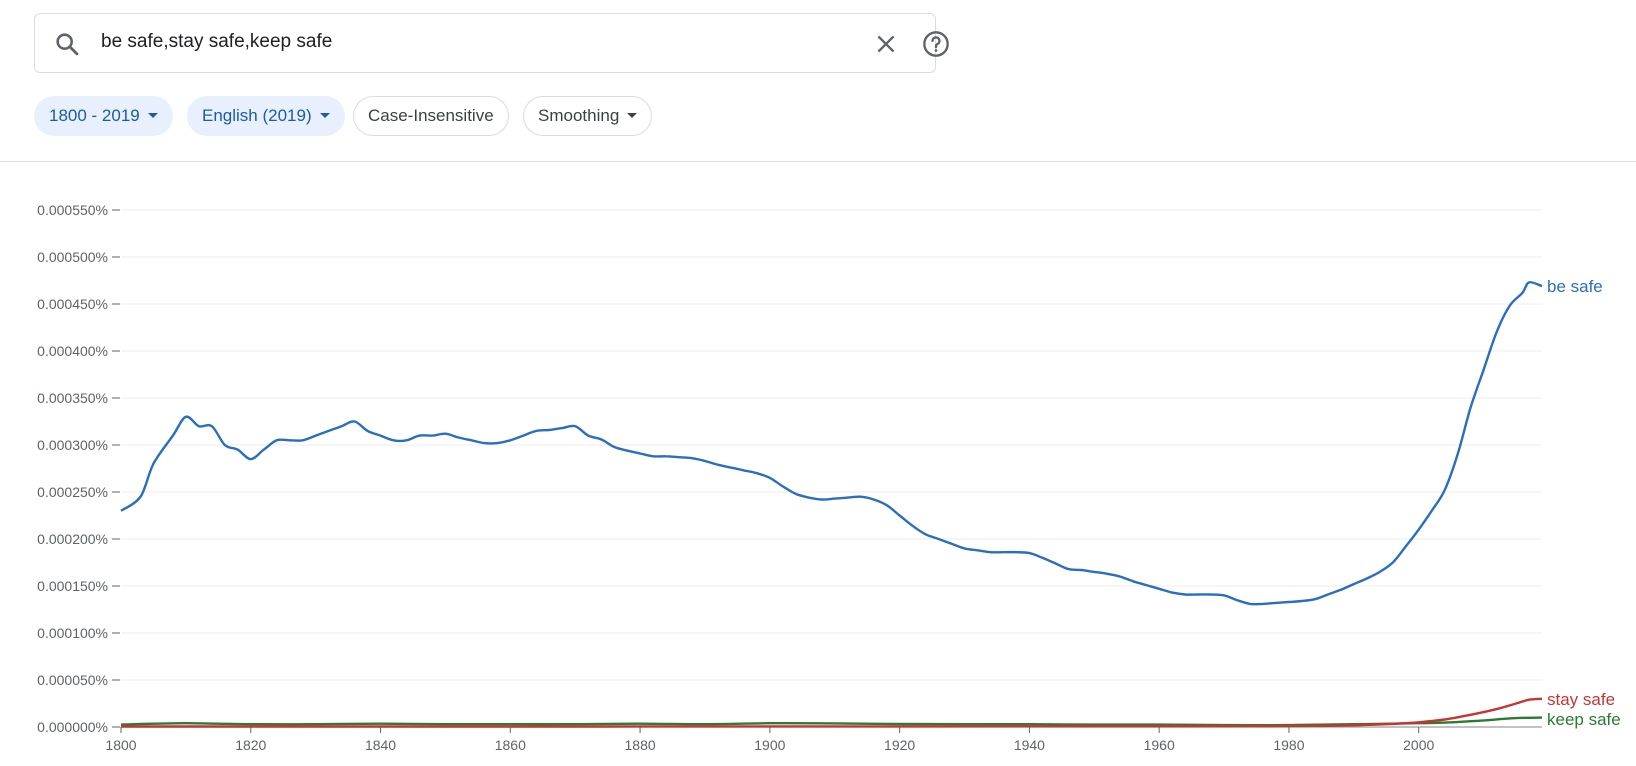 The image size is (1636, 766). Describe the element at coordinates (1418, 745) in the screenshot. I see `x-tick-label: 2000` at that location.